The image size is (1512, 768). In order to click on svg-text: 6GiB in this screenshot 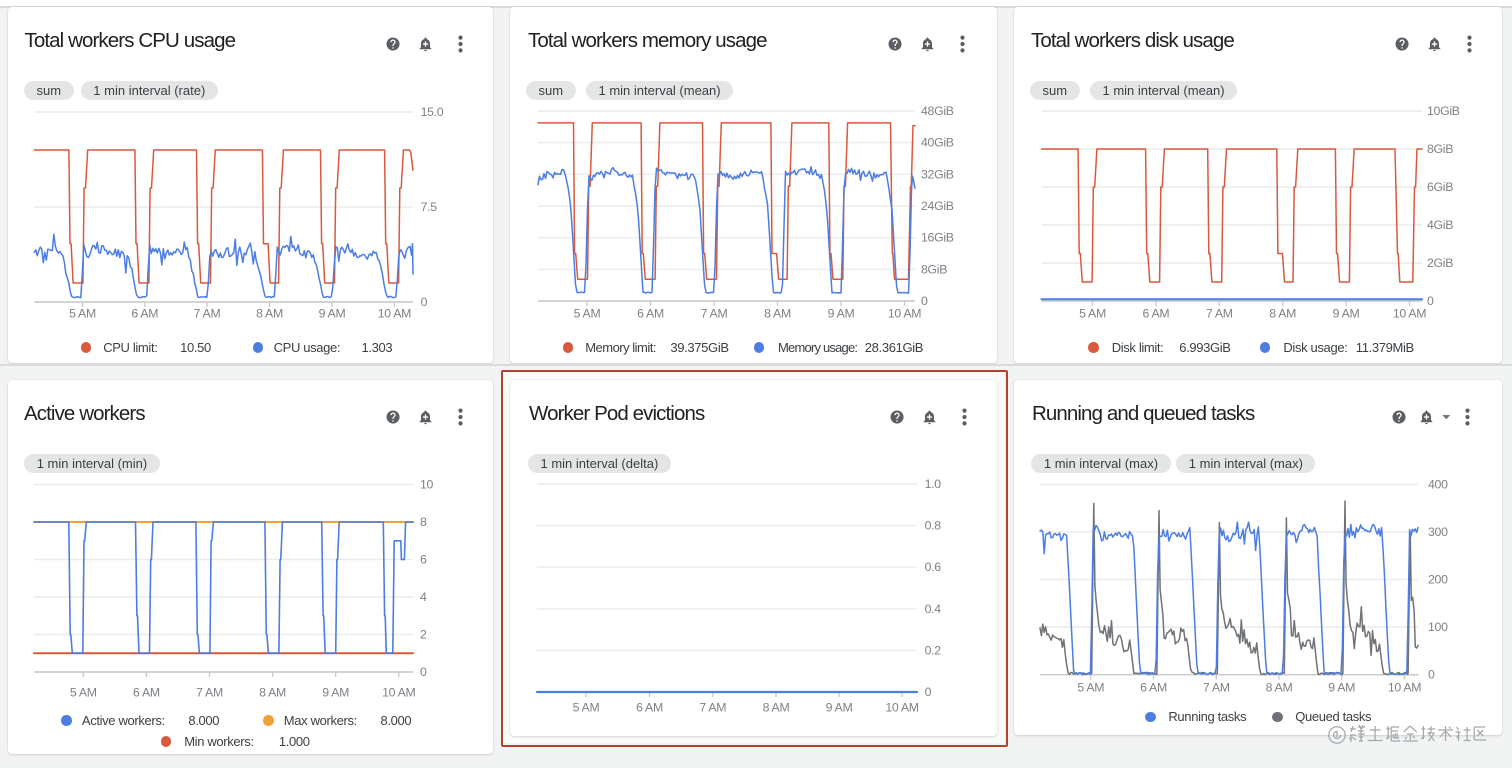, I will do `click(1440, 187)`.